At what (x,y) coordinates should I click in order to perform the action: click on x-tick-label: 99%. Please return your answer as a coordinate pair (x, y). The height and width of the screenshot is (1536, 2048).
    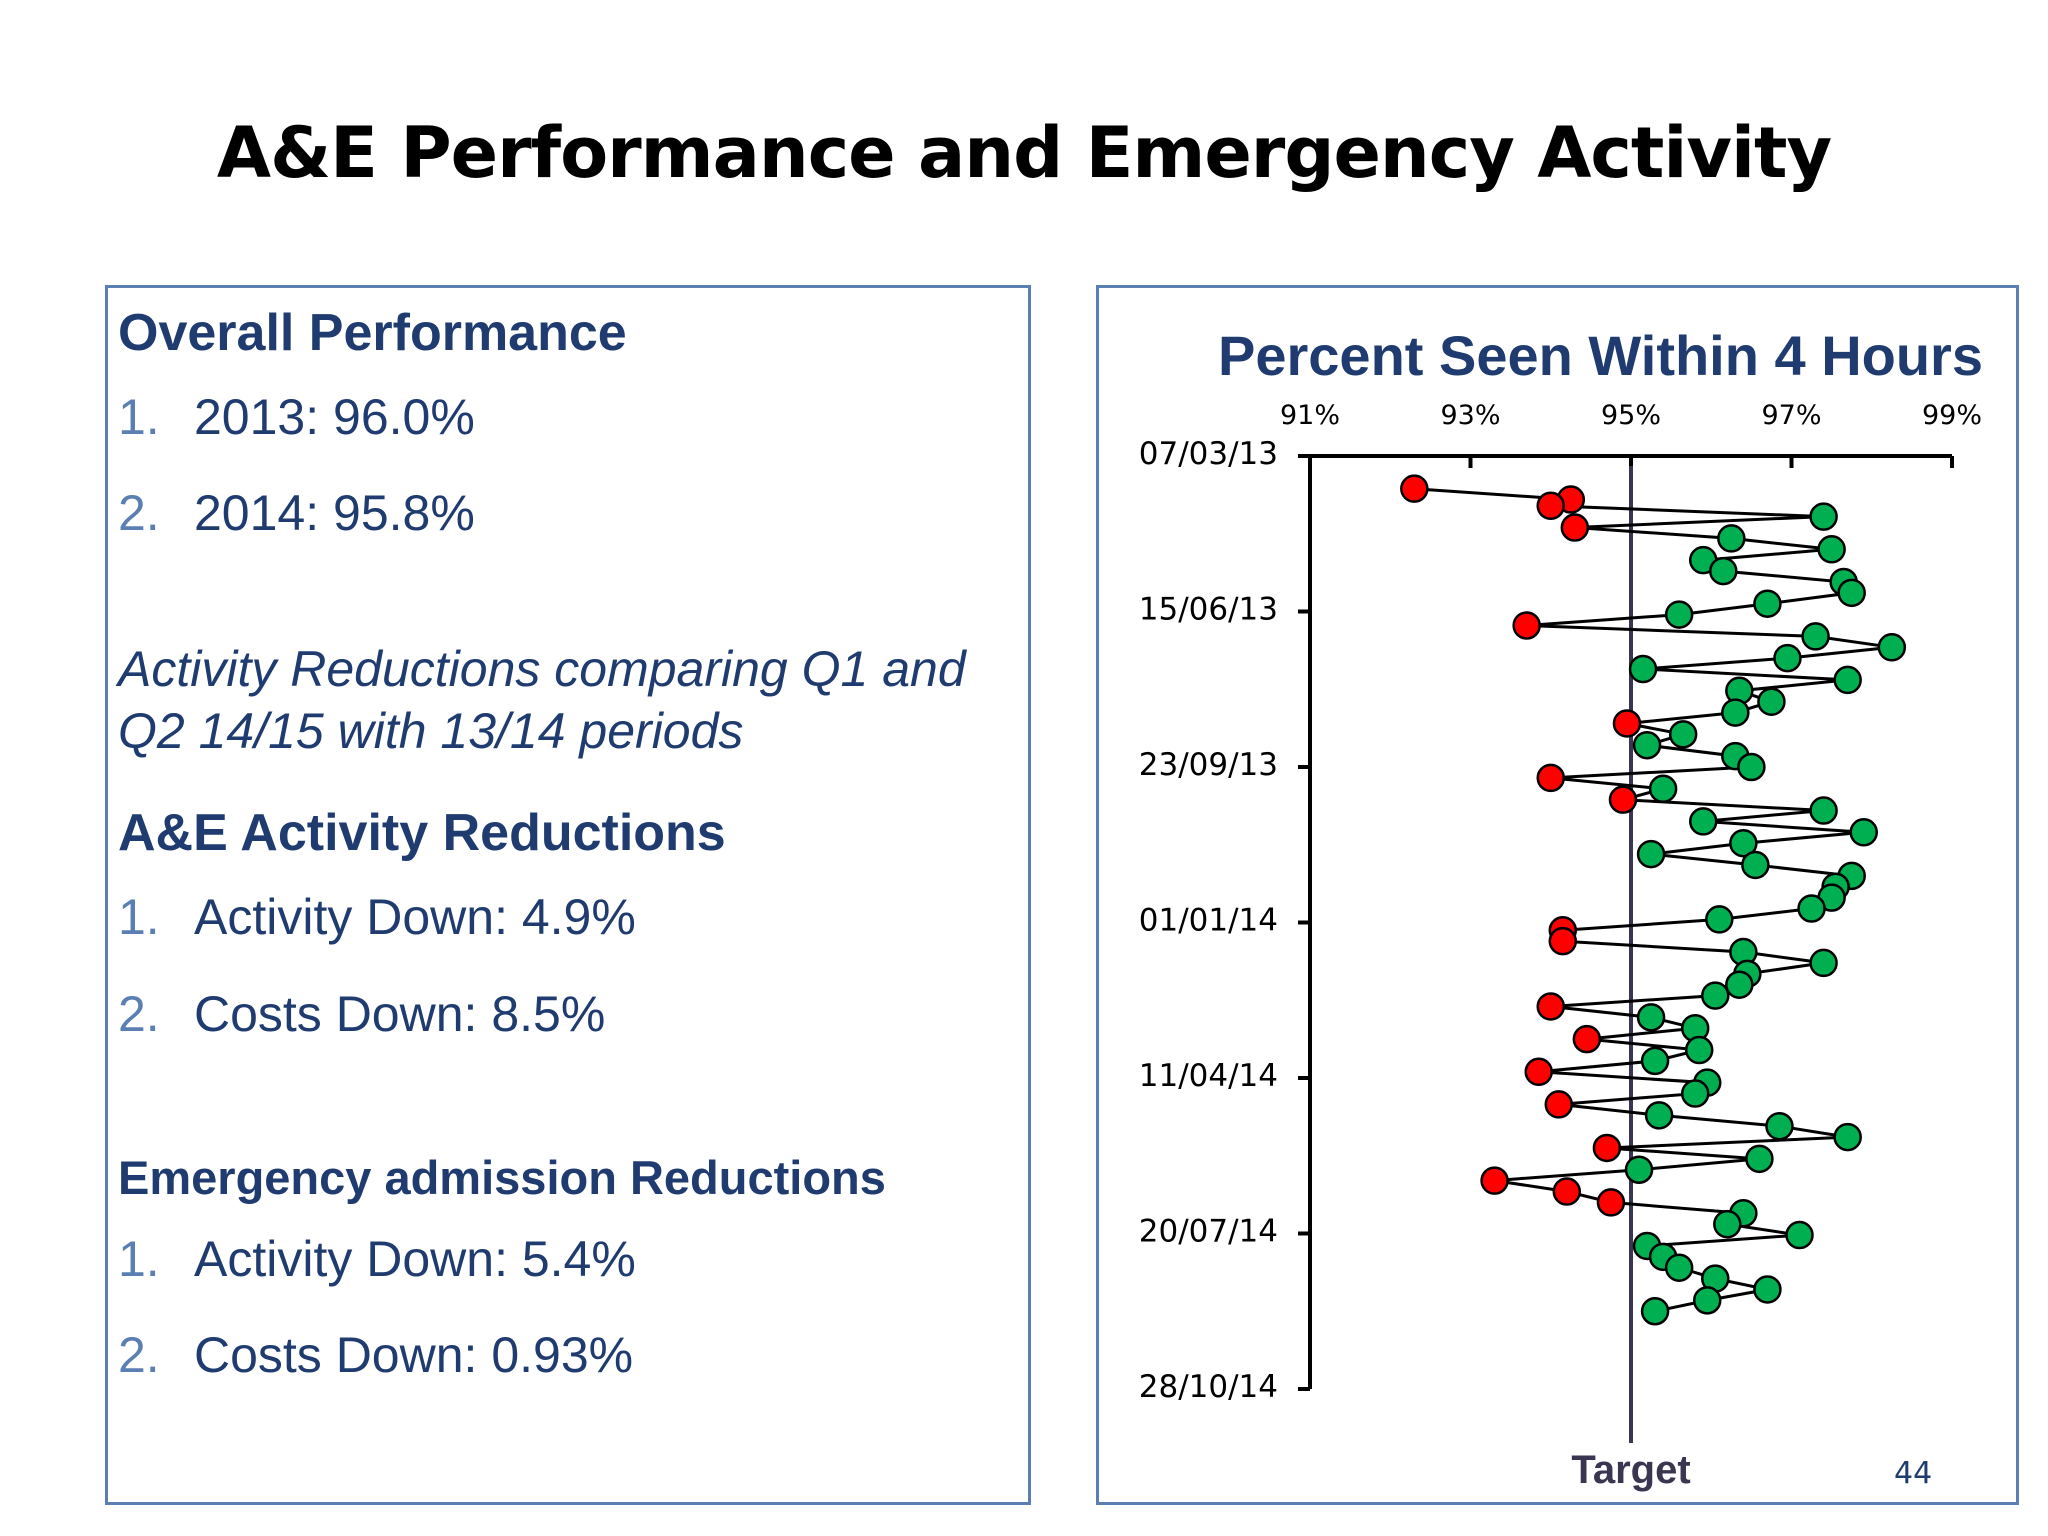
    Looking at the image, I should click on (1952, 415).